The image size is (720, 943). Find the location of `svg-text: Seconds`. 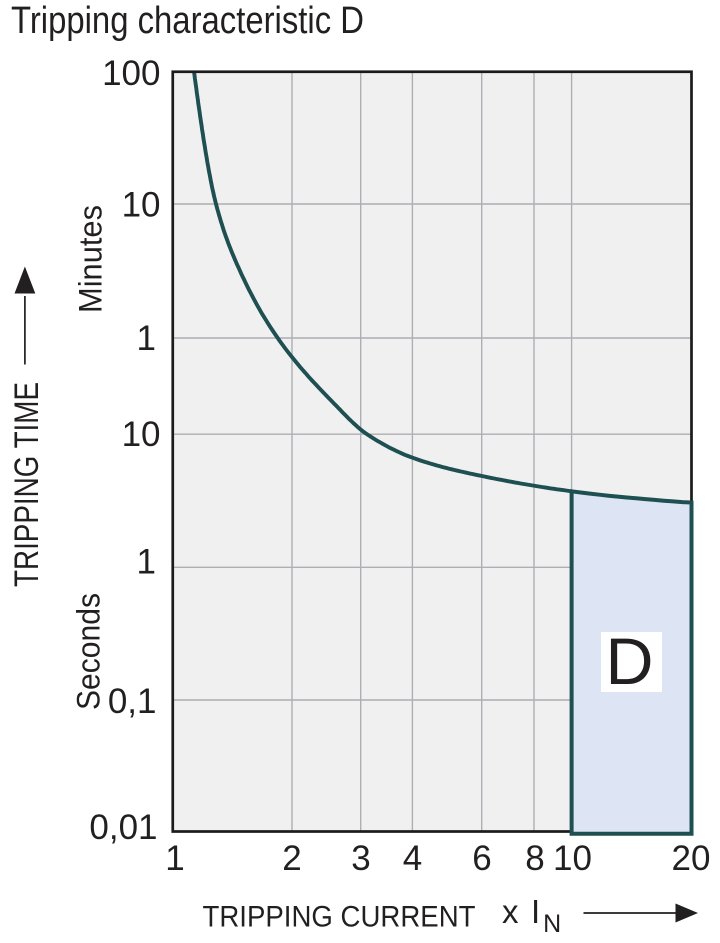

svg-text: Seconds is located at coordinates (89, 651).